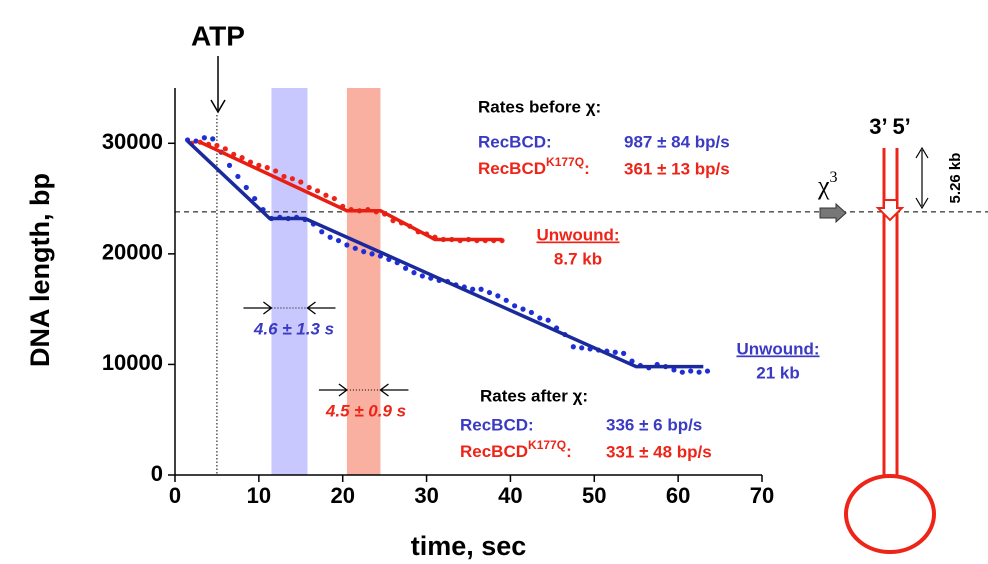 The width and height of the screenshot is (988, 564). I want to click on chi-label: χ3, so click(827, 184).